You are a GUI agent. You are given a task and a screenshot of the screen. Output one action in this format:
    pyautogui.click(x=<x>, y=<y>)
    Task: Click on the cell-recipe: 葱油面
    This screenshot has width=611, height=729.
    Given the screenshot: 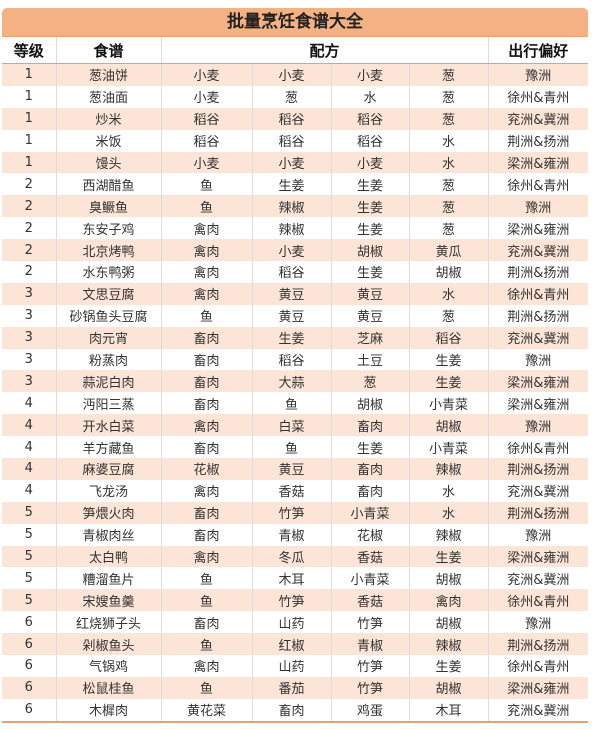 What is the action you would take?
    pyautogui.click(x=108, y=96)
    